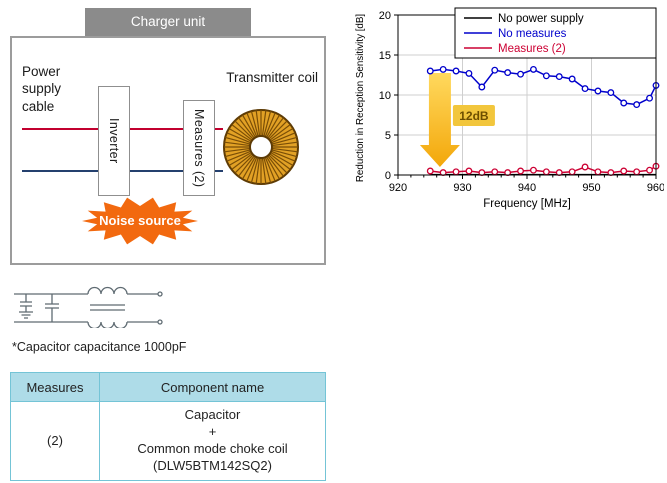 The width and height of the screenshot is (667, 483). Describe the element at coordinates (42, 89) in the screenshot. I see `power-supply-cable-label: Power supply cable` at that location.